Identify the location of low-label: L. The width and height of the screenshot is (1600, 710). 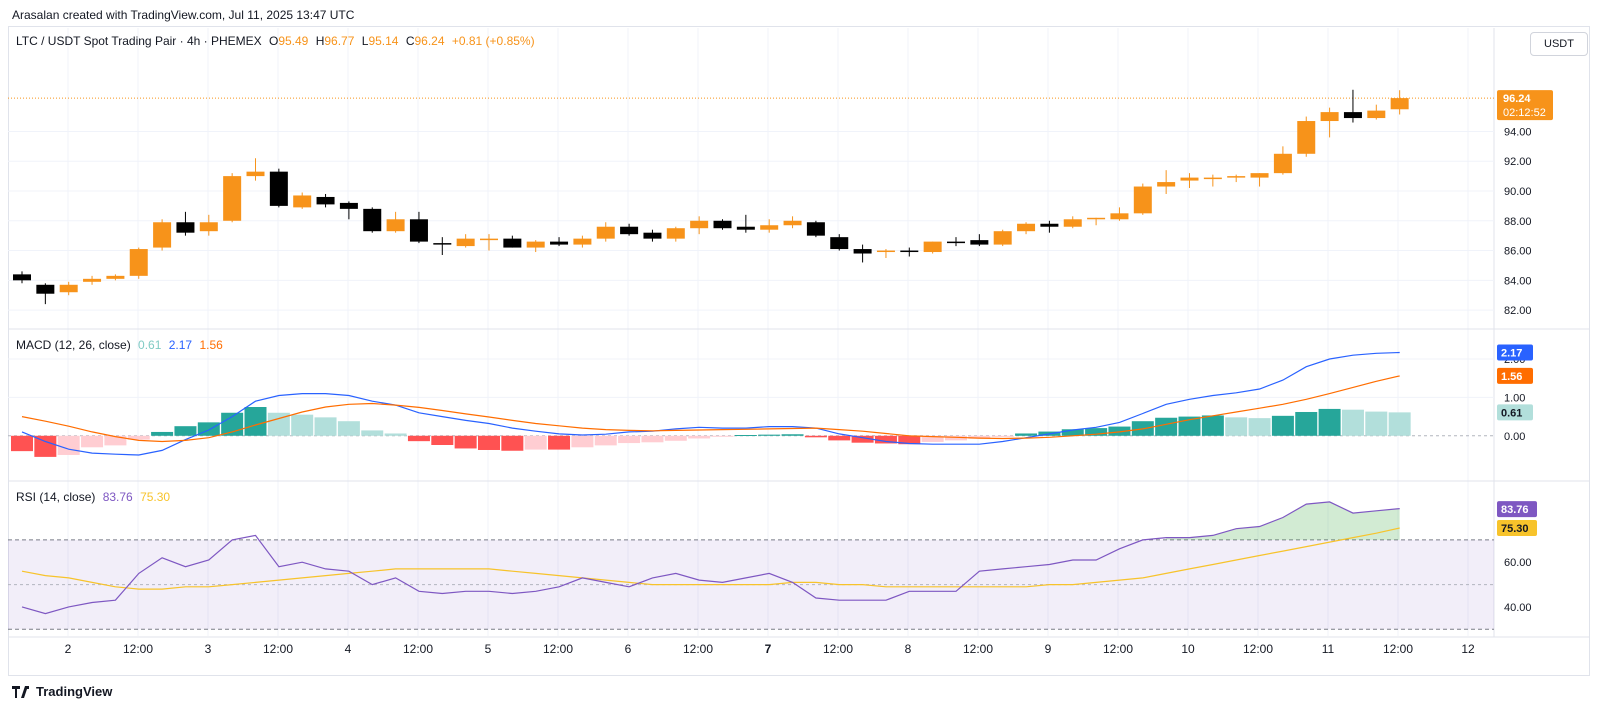
(365, 41).